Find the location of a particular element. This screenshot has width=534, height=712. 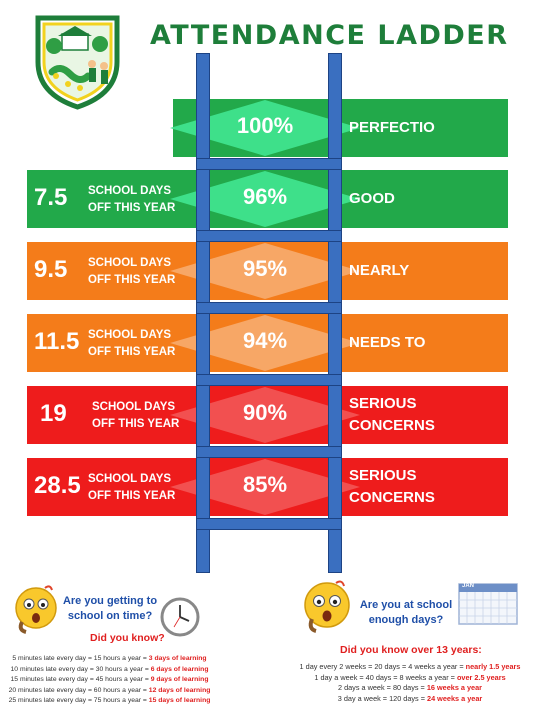

days-off-number: 11.5 is located at coordinates (57, 341).